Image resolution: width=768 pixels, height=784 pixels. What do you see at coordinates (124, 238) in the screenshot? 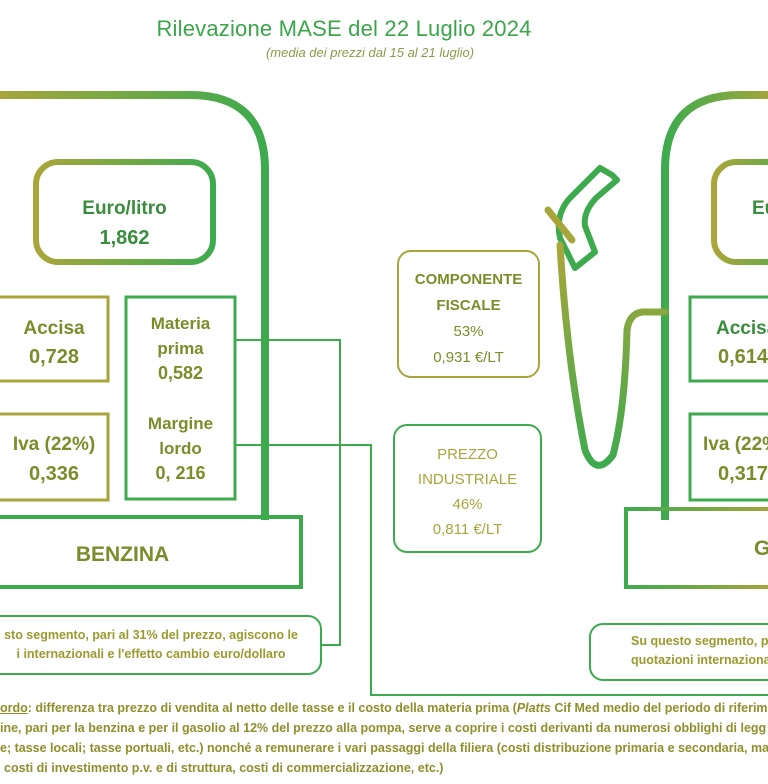
I see `benzina-price-value: 1,862` at bounding box center [124, 238].